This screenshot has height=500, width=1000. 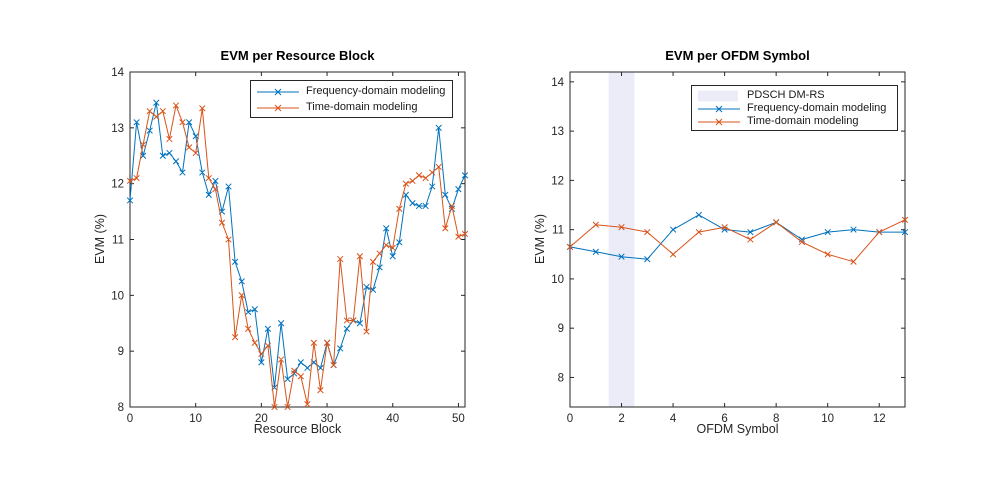 What do you see at coordinates (540, 239) in the screenshot?
I see `y-axis-label-evm-right: EVM (%)` at bounding box center [540, 239].